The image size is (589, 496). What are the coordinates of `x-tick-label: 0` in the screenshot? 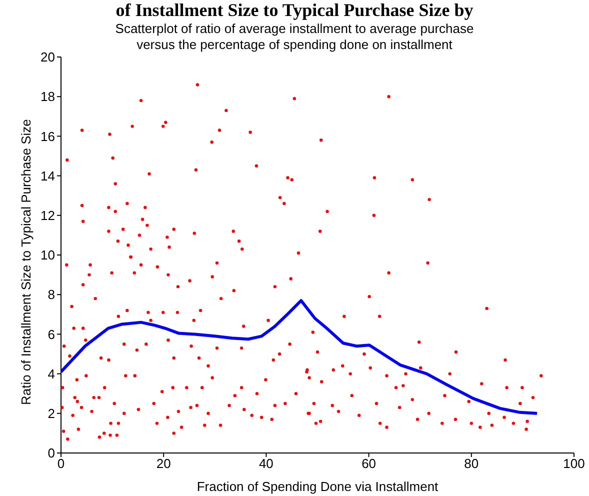 It's located at (61, 464).